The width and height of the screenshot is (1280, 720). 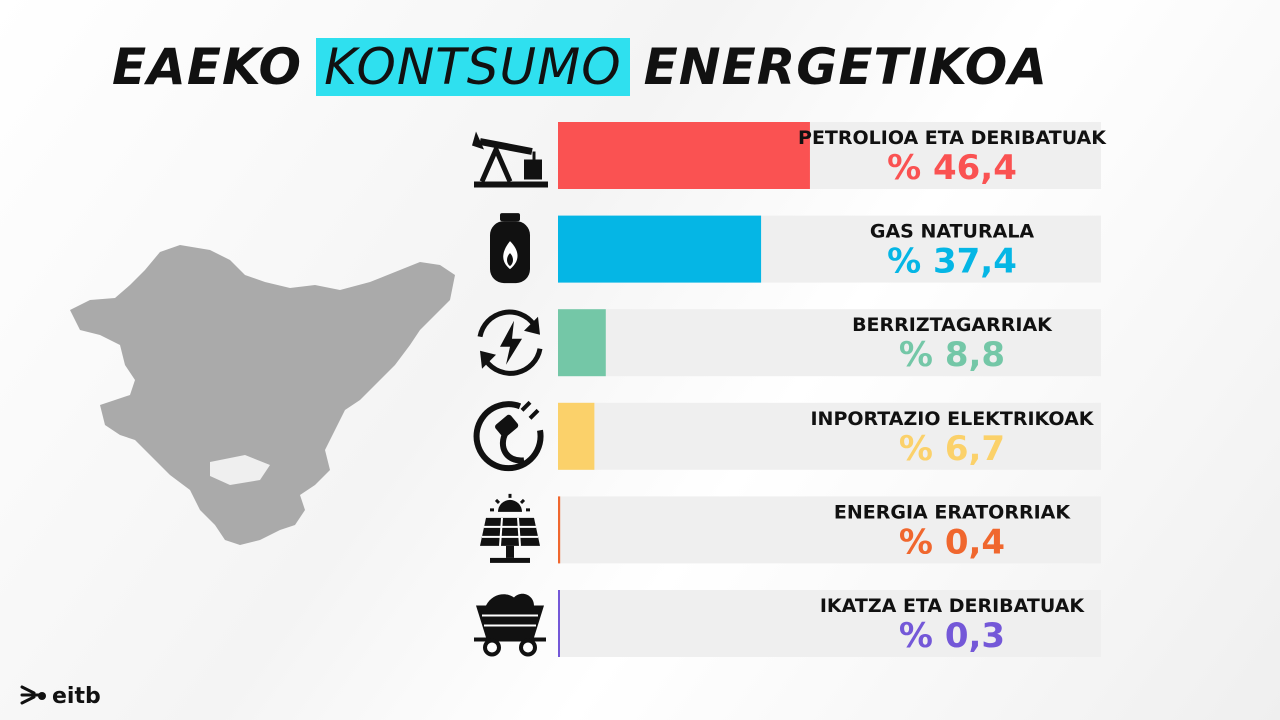 I want to click on bar-category-label: BERRIZTAGARRIAK, so click(x=952, y=325).